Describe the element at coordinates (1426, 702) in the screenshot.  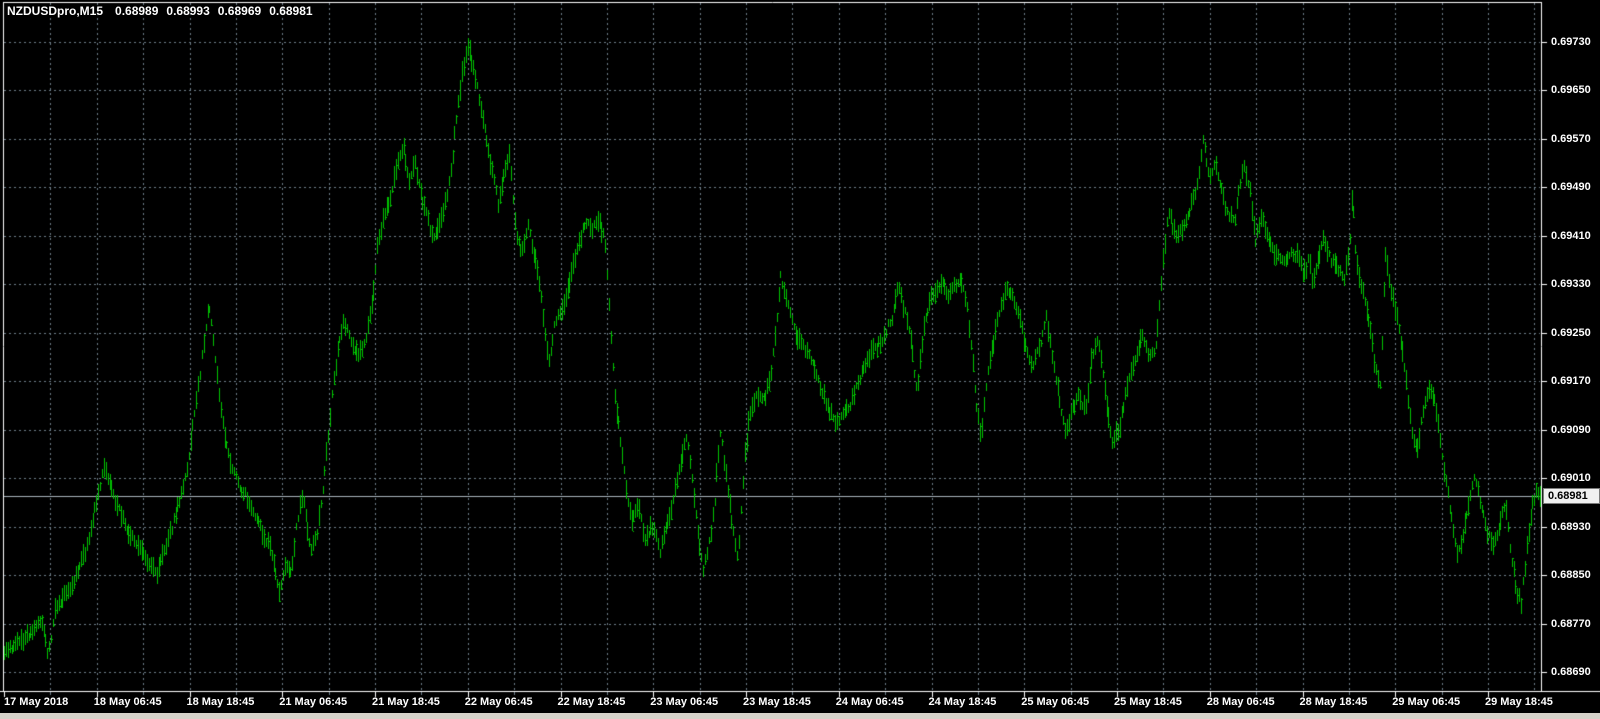
I see `time-axis-label: 29 May 06:45` at that location.